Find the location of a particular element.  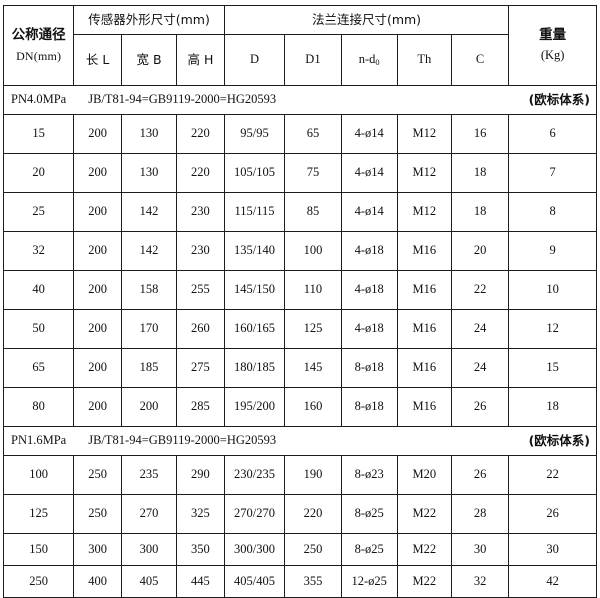

cell-height: 230 is located at coordinates (200, 251).